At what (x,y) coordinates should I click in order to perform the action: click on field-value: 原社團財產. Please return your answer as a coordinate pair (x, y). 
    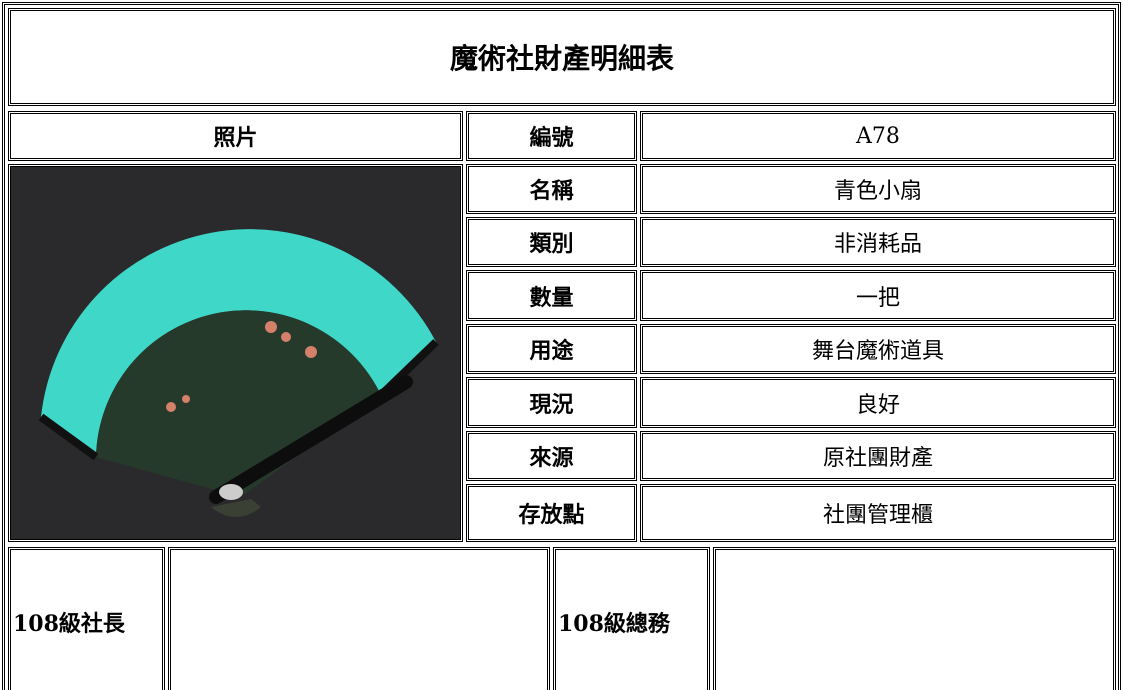
    Looking at the image, I should click on (878, 456).